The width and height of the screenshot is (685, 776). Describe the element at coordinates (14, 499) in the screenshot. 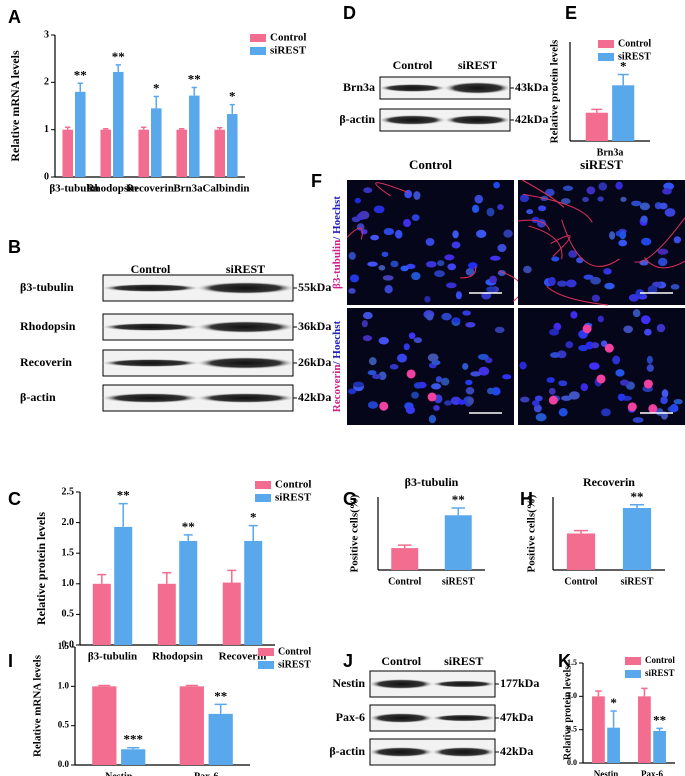

I see `panel-letter: C` at that location.